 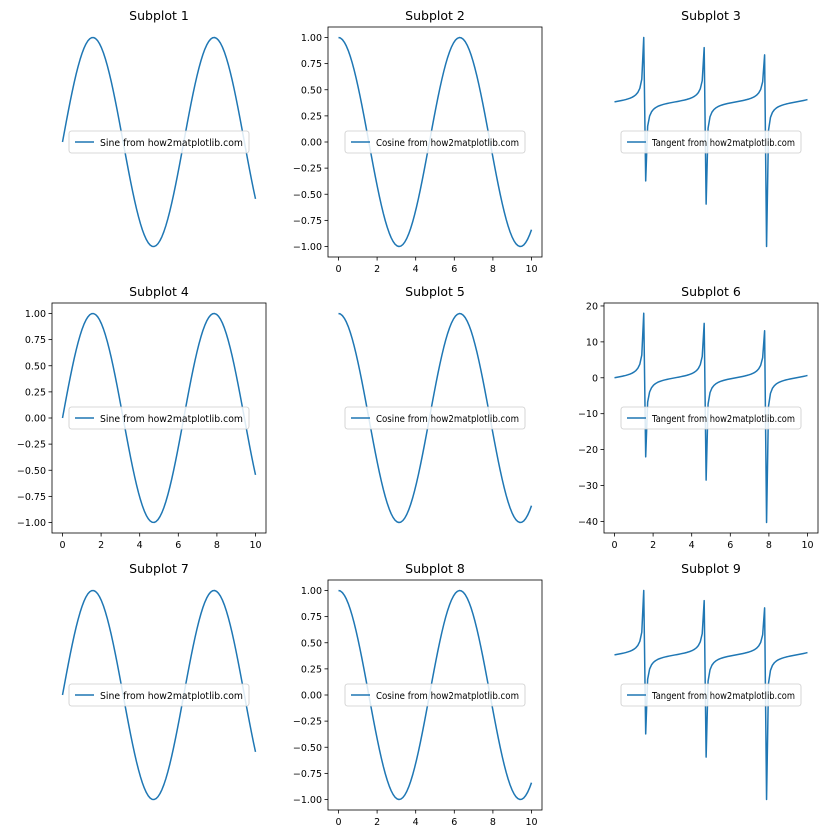 I want to click on y-tick-label: −30, so click(x=588, y=486).